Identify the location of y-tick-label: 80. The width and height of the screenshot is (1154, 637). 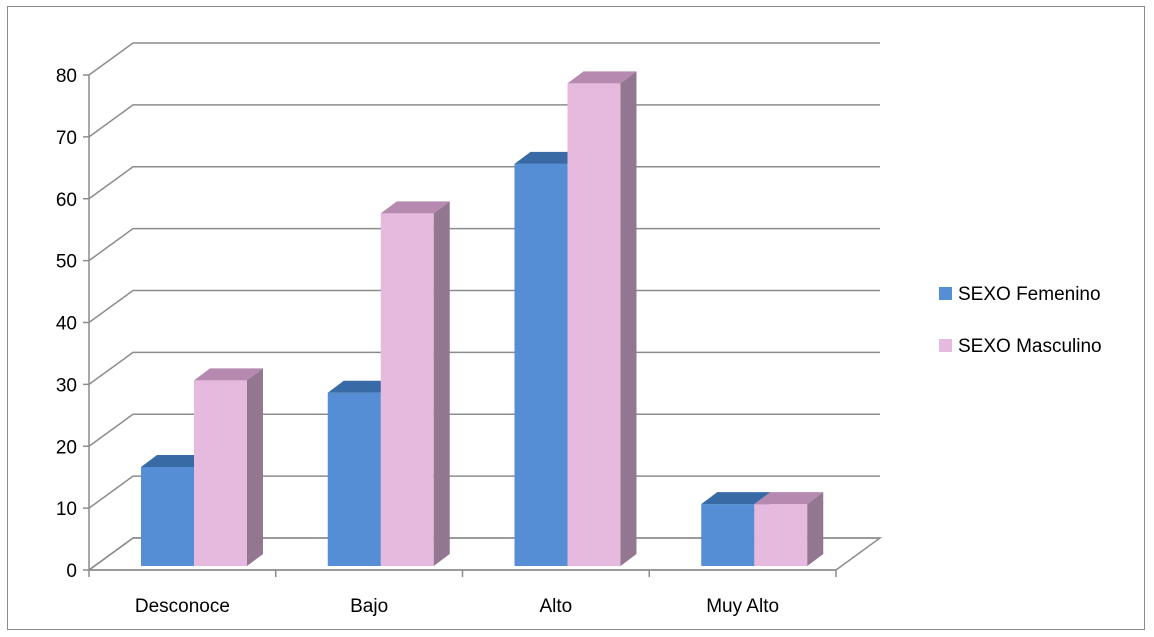
(66, 76).